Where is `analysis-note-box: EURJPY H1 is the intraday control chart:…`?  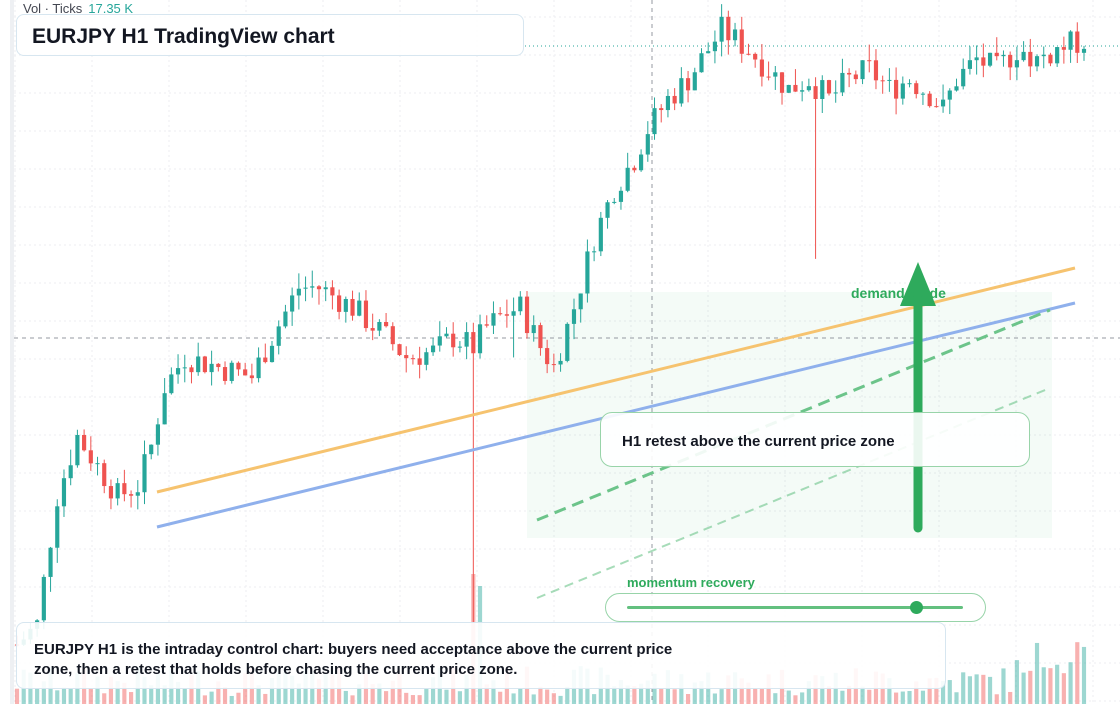
analysis-note-box: EURJPY H1 is the intraday control chart:… is located at coordinates (481, 655).